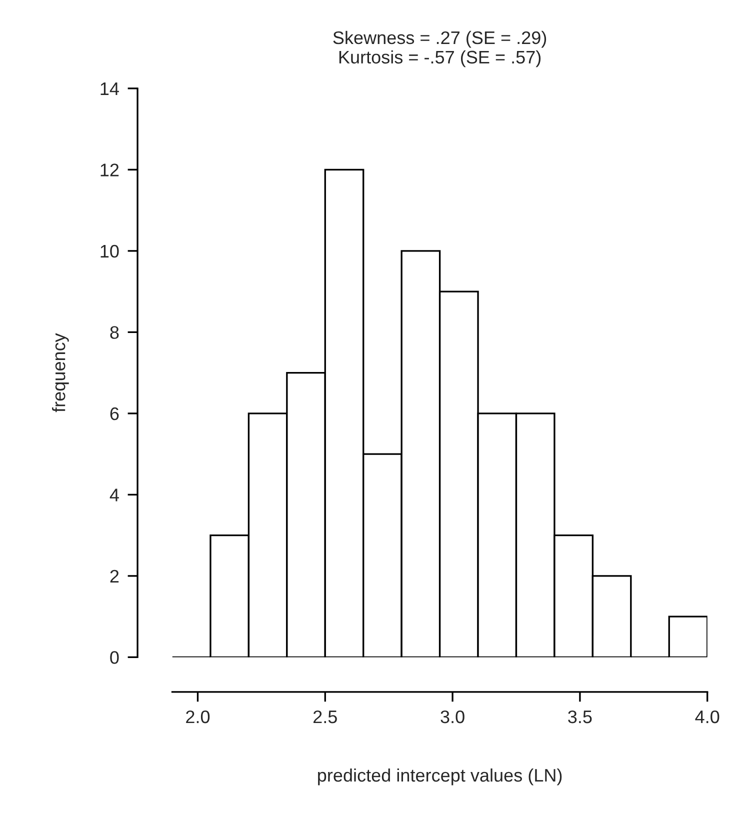 This screenshot has height=834, width=733. I want to click on x-tick-label: 2.0, so click(198, 717).